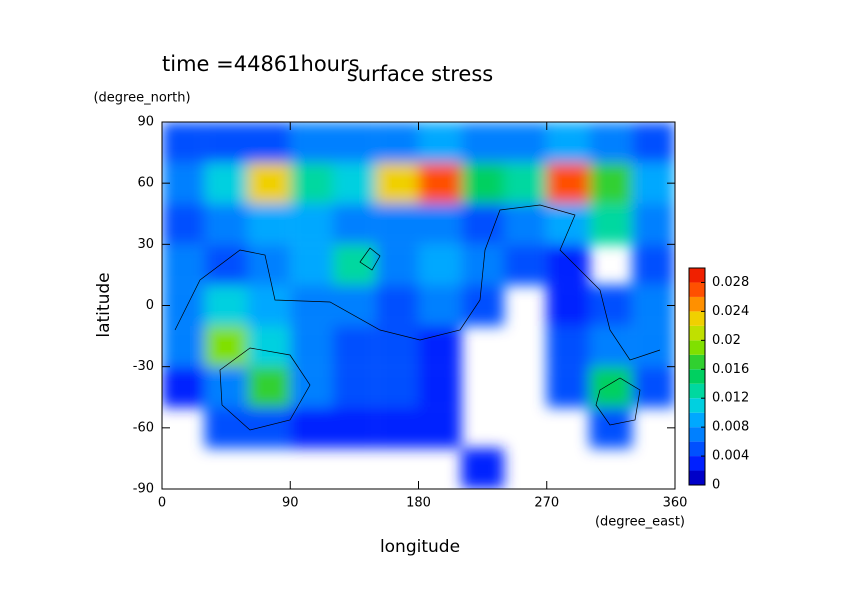 Image resolution: width=842 pixels, height=595 pixels. I want to click on colorbar-tick-label: 0.012, so click(730, 398).